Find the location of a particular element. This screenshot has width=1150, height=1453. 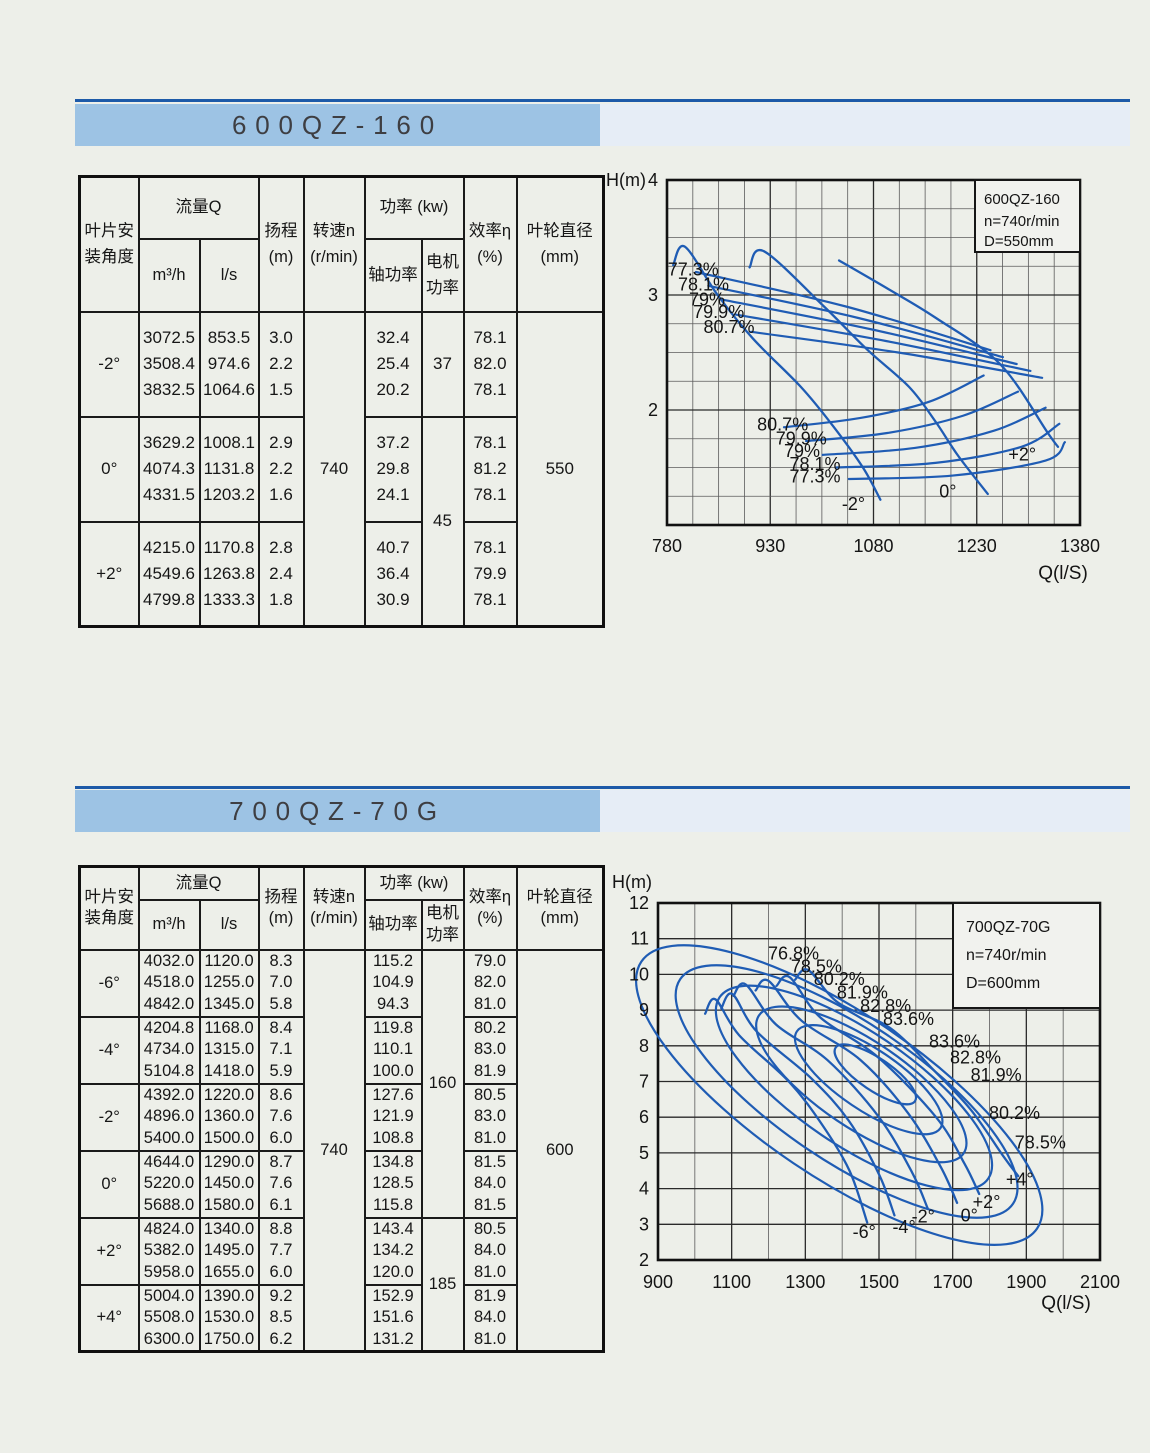

header-m3h: m³/h is located at coordinates (169, 275).